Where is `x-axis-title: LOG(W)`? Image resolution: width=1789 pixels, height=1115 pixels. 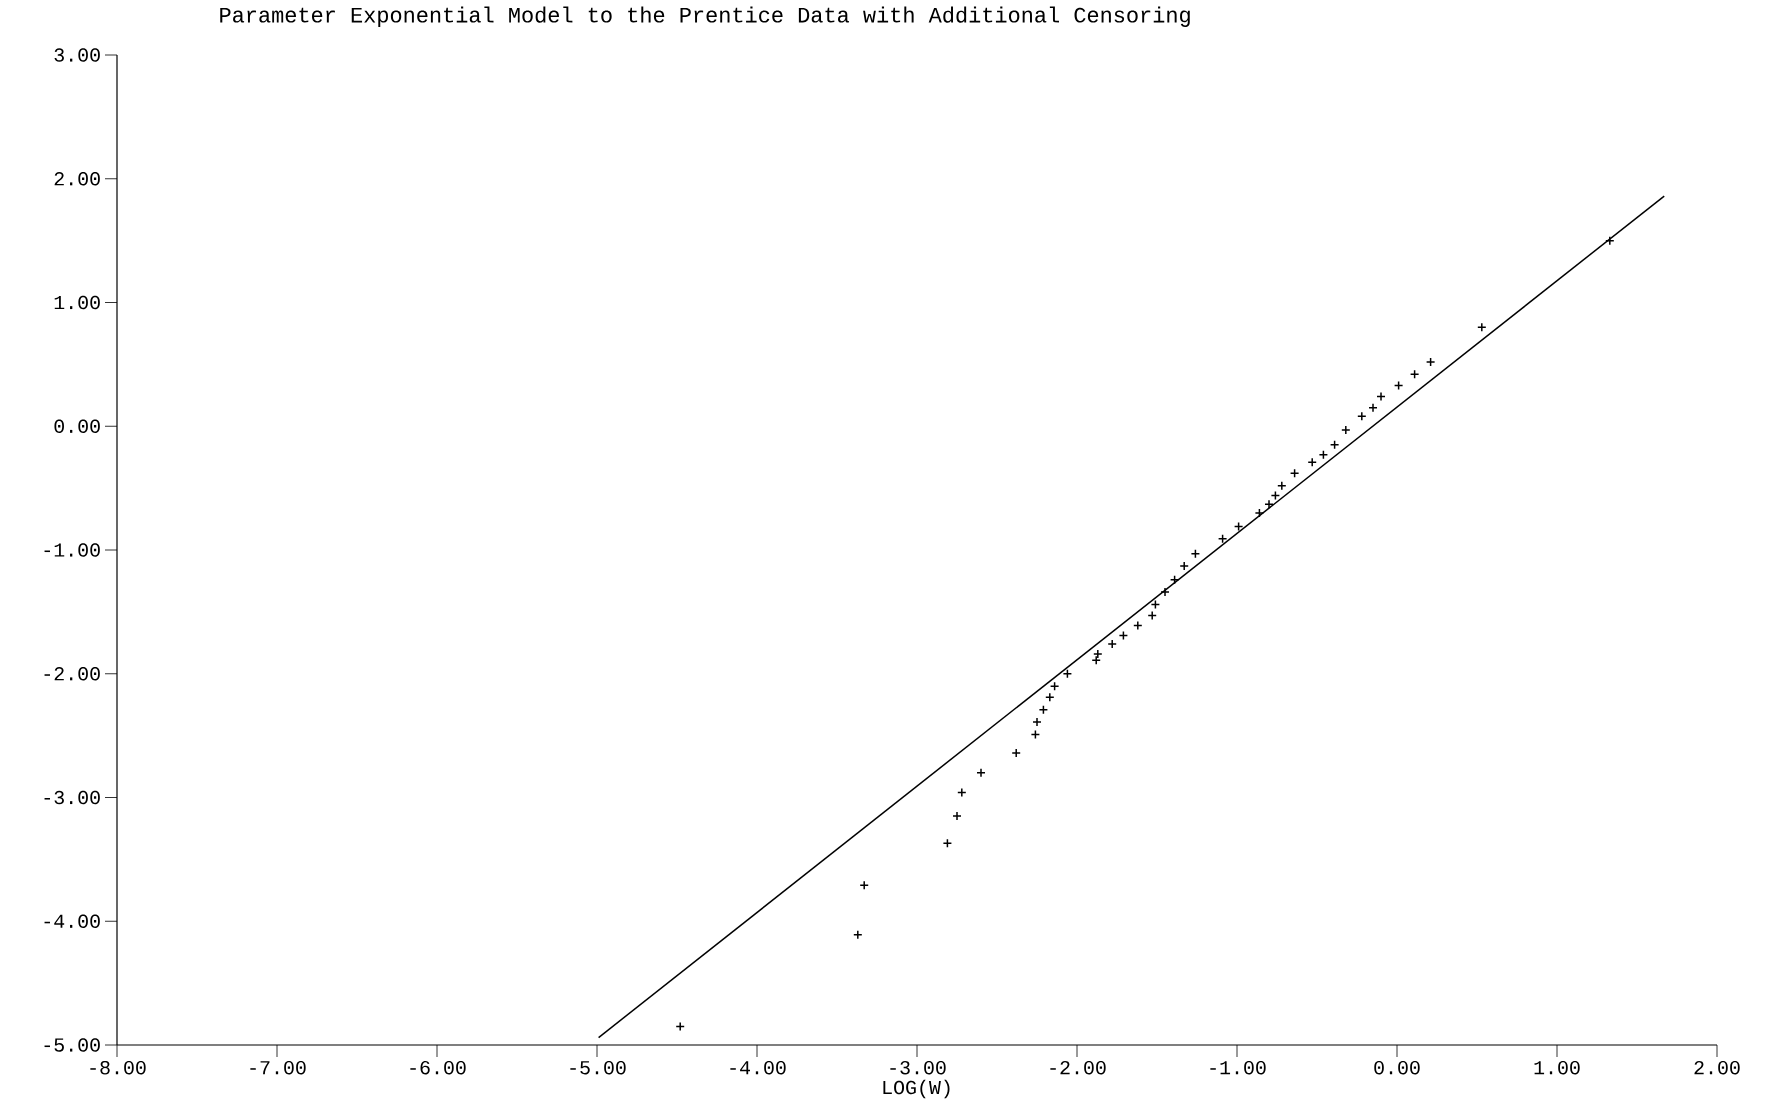 x-axis-title: LOG(W) is located at coordinates (916, 1089).